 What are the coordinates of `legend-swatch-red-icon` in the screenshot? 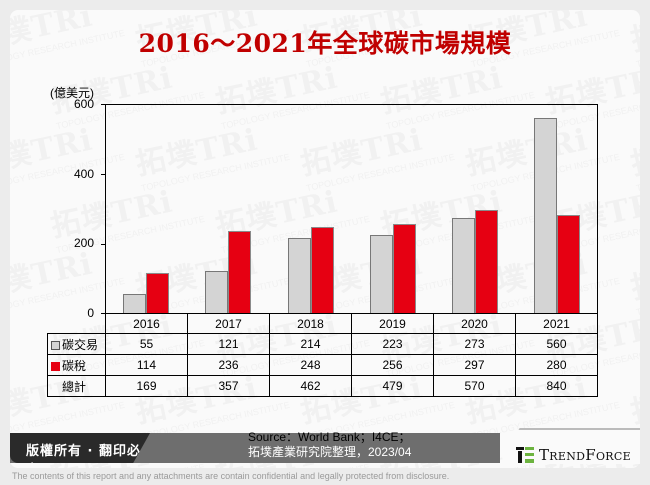 It's located at (55, 366).